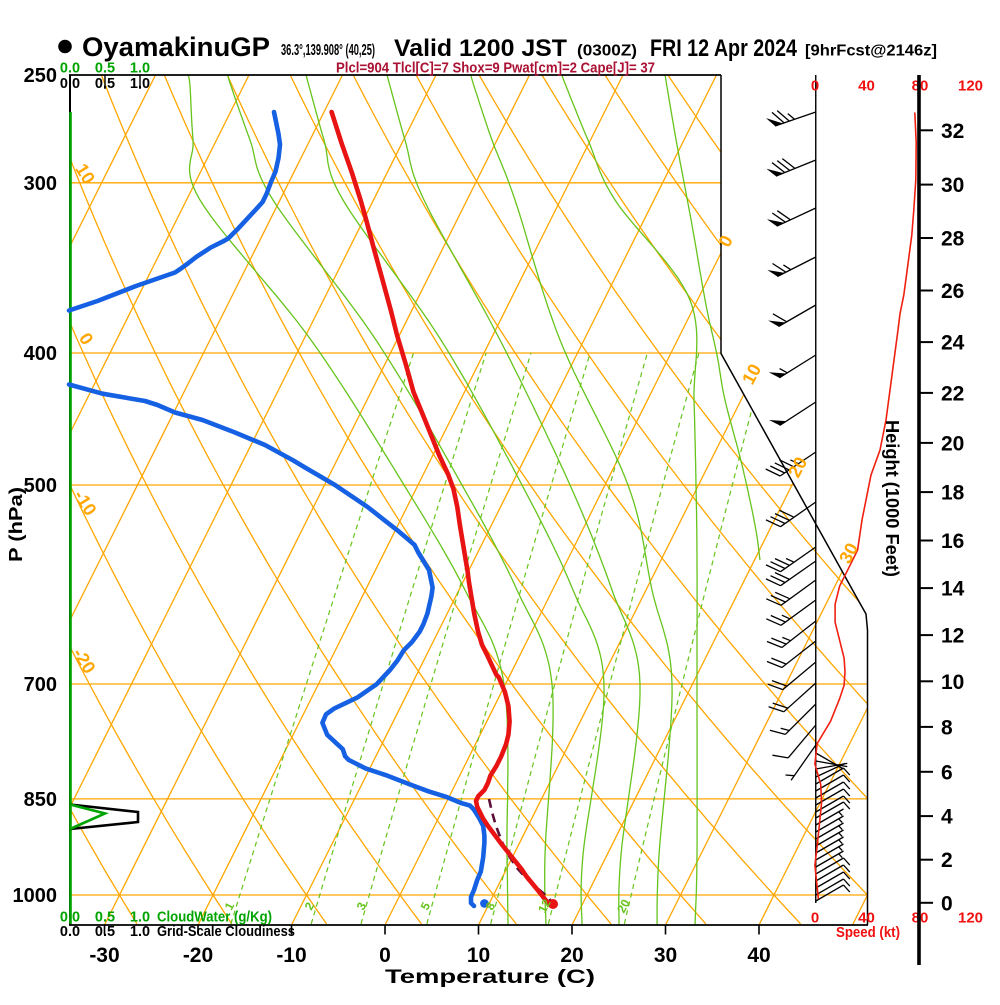  What do you see at coordinates (947, 772) in the screenshot?
I see `svg-text: 6` at bounding box center [947, 772].